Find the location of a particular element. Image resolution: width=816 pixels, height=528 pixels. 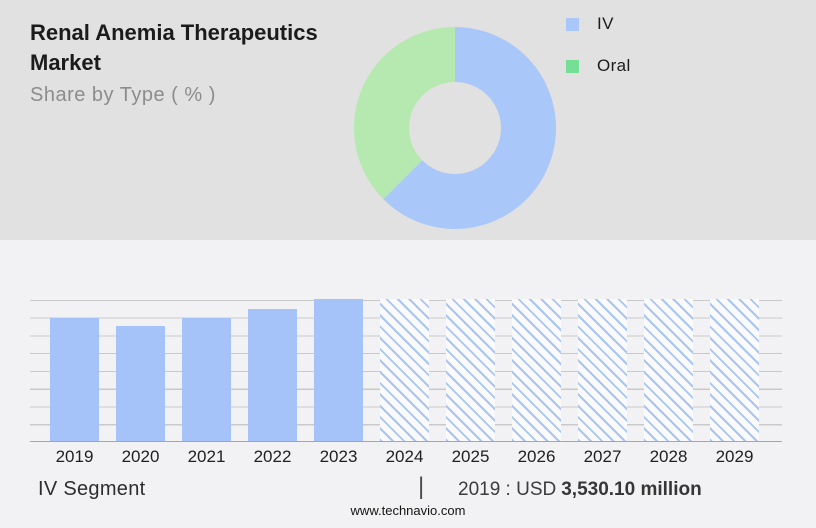

donut-chart is located at coordinates (455, 128).